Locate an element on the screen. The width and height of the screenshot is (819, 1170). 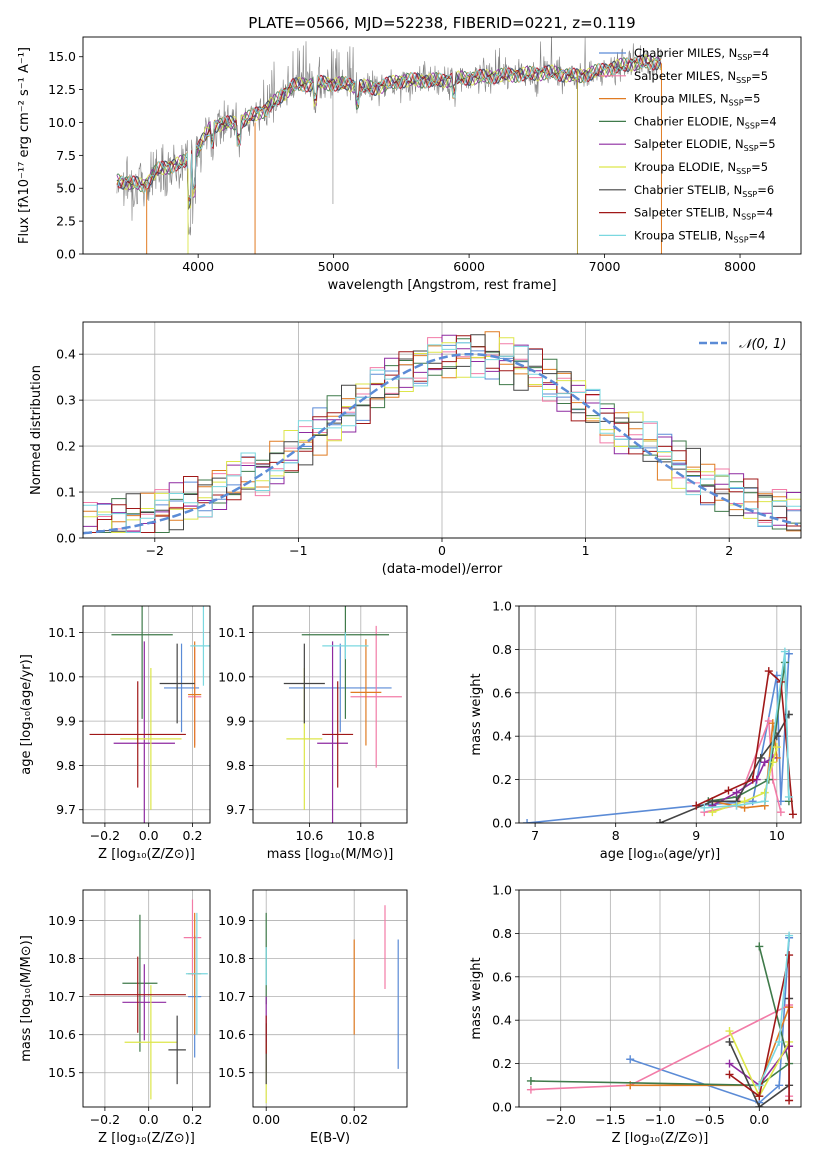
y-tick-label: 0.0 is located at coordinates (66, 254).